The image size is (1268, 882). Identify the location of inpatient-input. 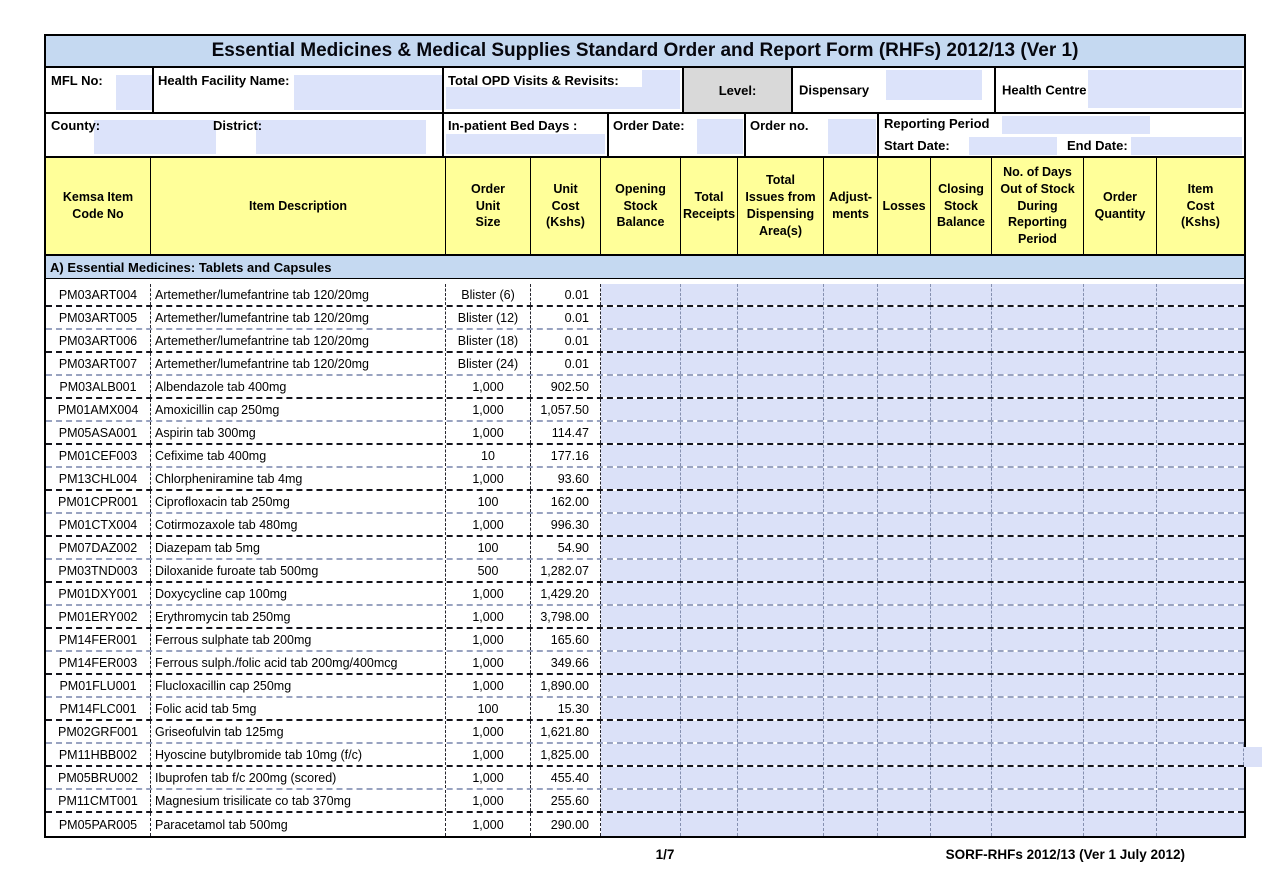
(525, 144).